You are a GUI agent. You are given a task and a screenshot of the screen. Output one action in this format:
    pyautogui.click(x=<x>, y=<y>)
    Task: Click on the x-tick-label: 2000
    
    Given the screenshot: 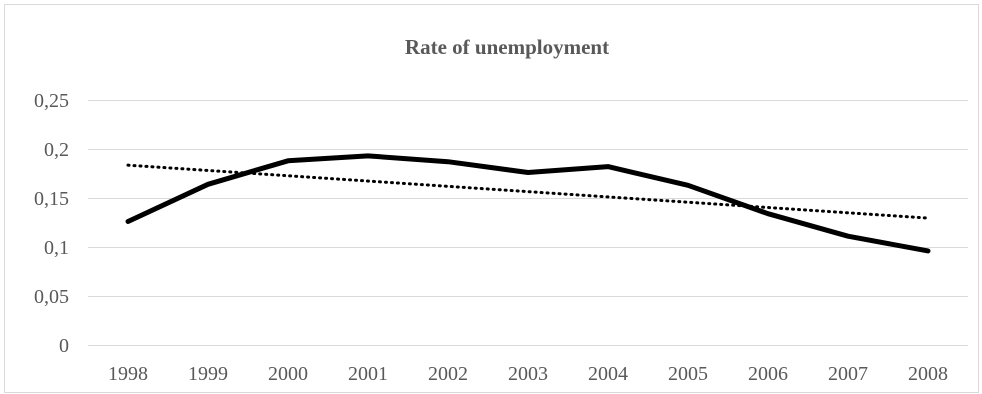 What is the action you would take?
    pyautogui.click(x=288, y=374)
    